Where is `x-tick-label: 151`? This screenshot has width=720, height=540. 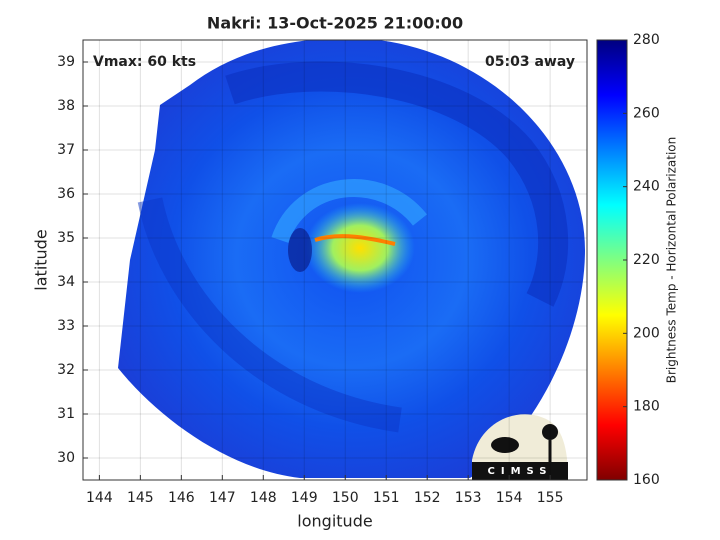 x-tick-label: 151 is located at coordinates (386, 498).